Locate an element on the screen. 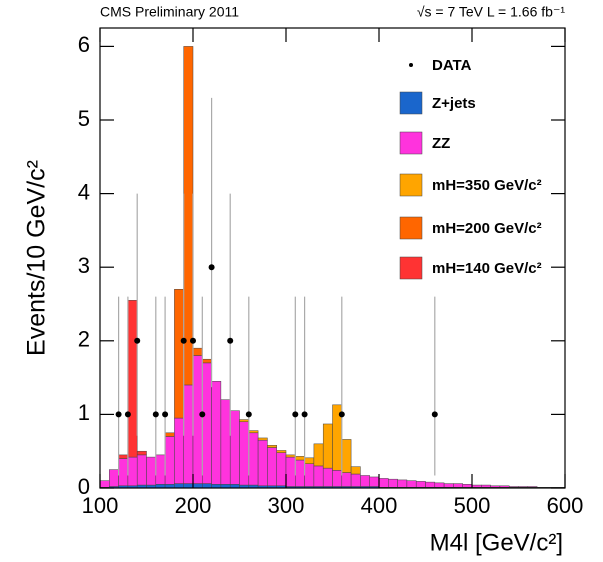 This screenshot has width=603, height=562. x-tick-label: 500 is located at coordinates (472, 505).